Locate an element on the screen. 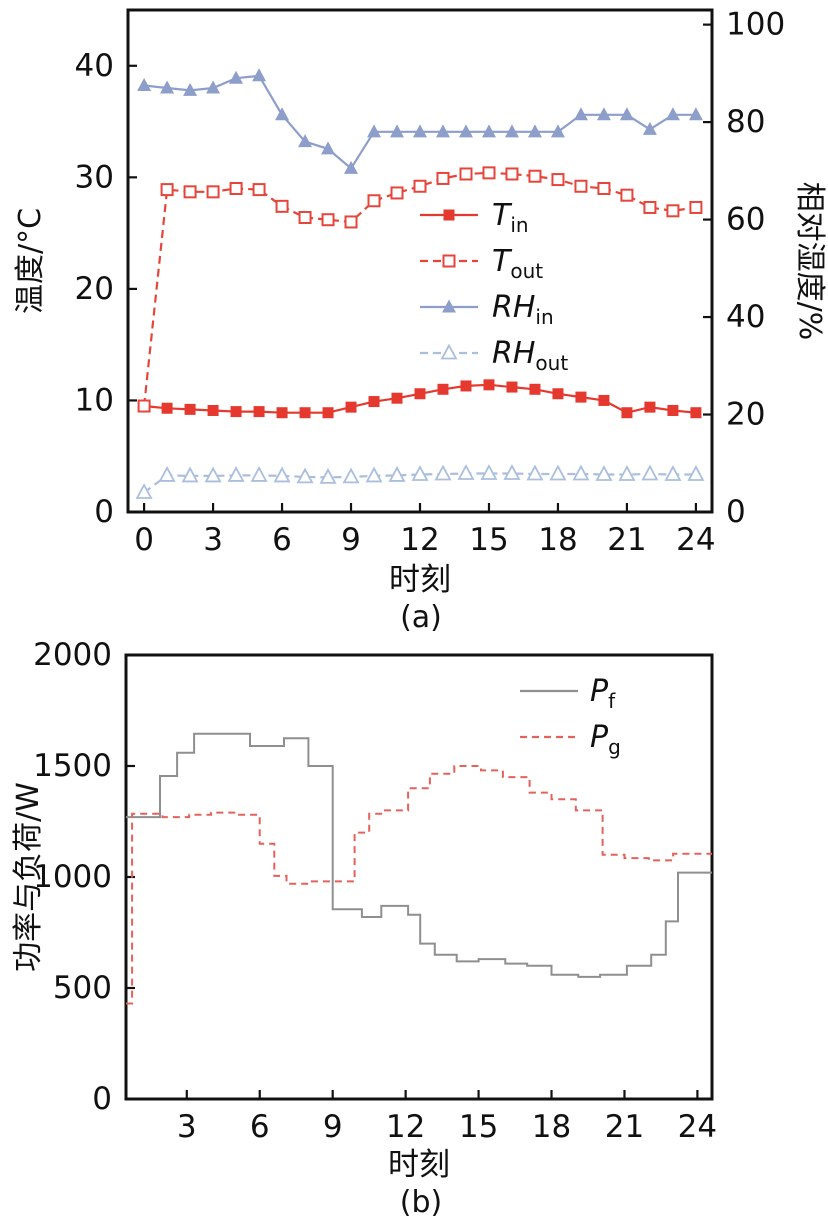 Image resolution: width=828 pixels, height=1224 pixels. svg-text: 10 is located at coordinates (94, 400).